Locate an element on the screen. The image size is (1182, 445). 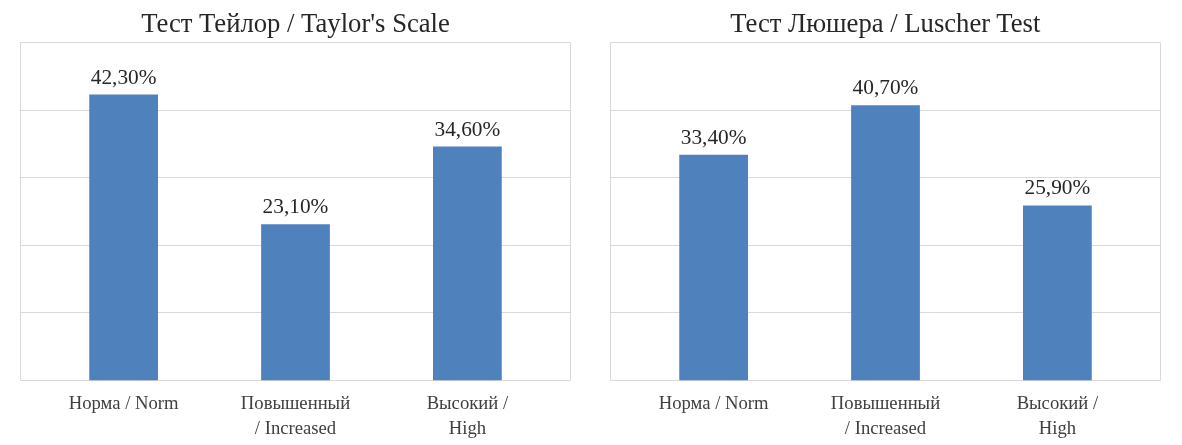
data-label: 33,40% is located at coordinates (713, 136).